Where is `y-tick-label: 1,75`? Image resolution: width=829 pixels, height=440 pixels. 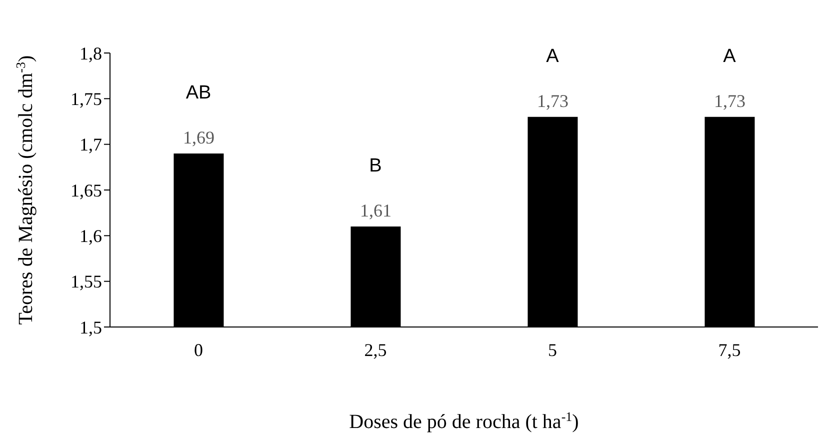
y-tick-label: 1,75 is located at coordinates (86, 99).